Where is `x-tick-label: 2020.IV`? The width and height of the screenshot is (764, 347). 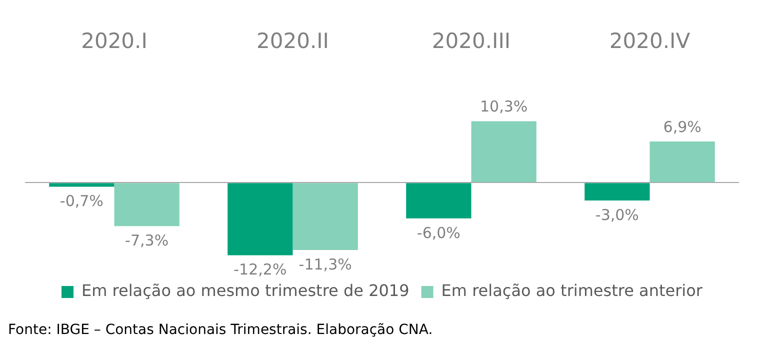
x-tick-label: 2020.IV is located at coordinates (650, 41).